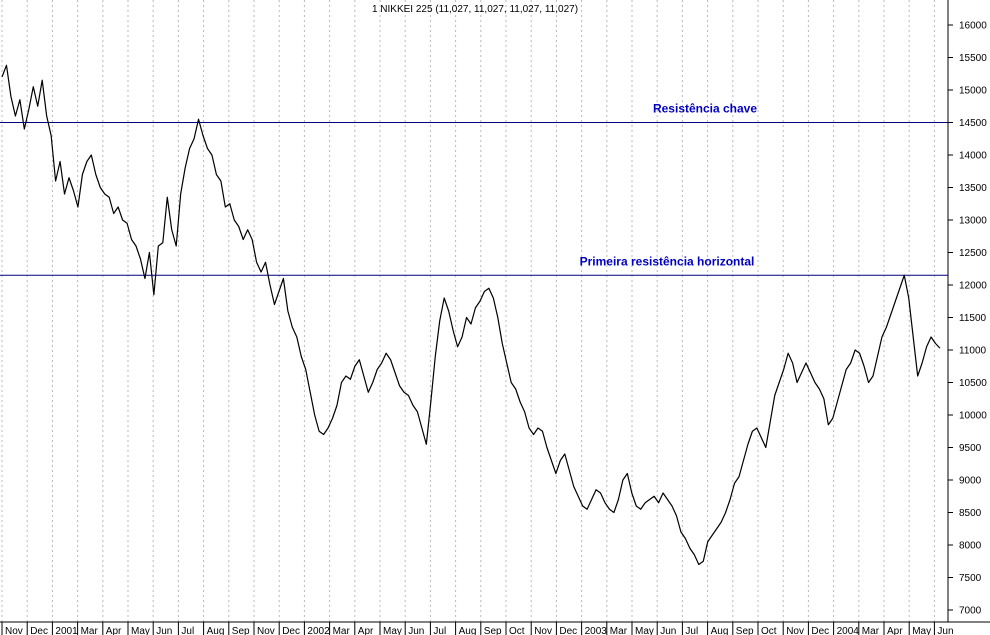 The width and height of the screenshot is (990, 635). Describe the element at coordinates (973, 221) in the screenshot. I see `y-tick-label: 13000` at that location.